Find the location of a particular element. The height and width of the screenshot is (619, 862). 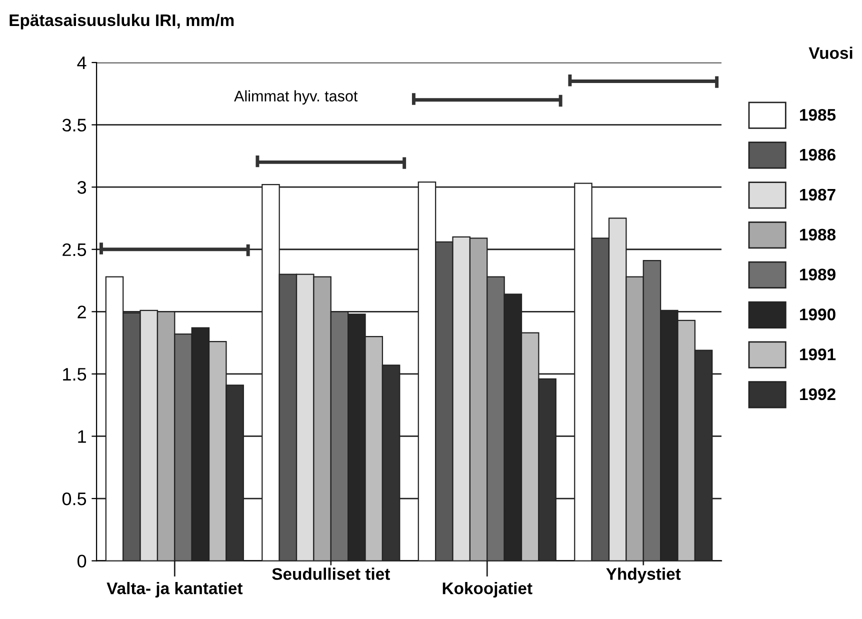

y-tick-label: 0.5 is located at coordinates (74, 499).